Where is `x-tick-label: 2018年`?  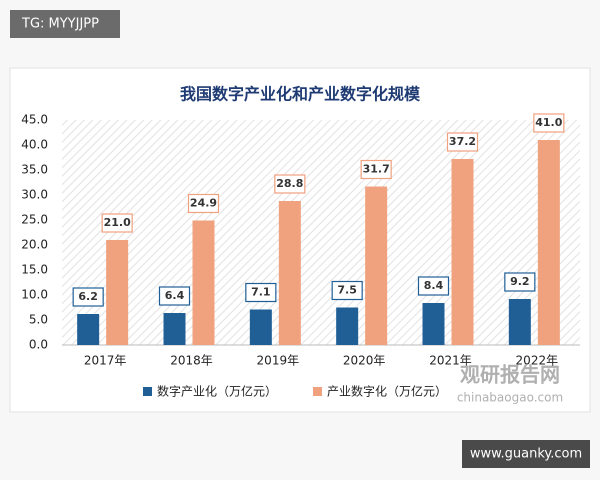 x-tick-label: 2018年 is located at coordinates (191, 361).